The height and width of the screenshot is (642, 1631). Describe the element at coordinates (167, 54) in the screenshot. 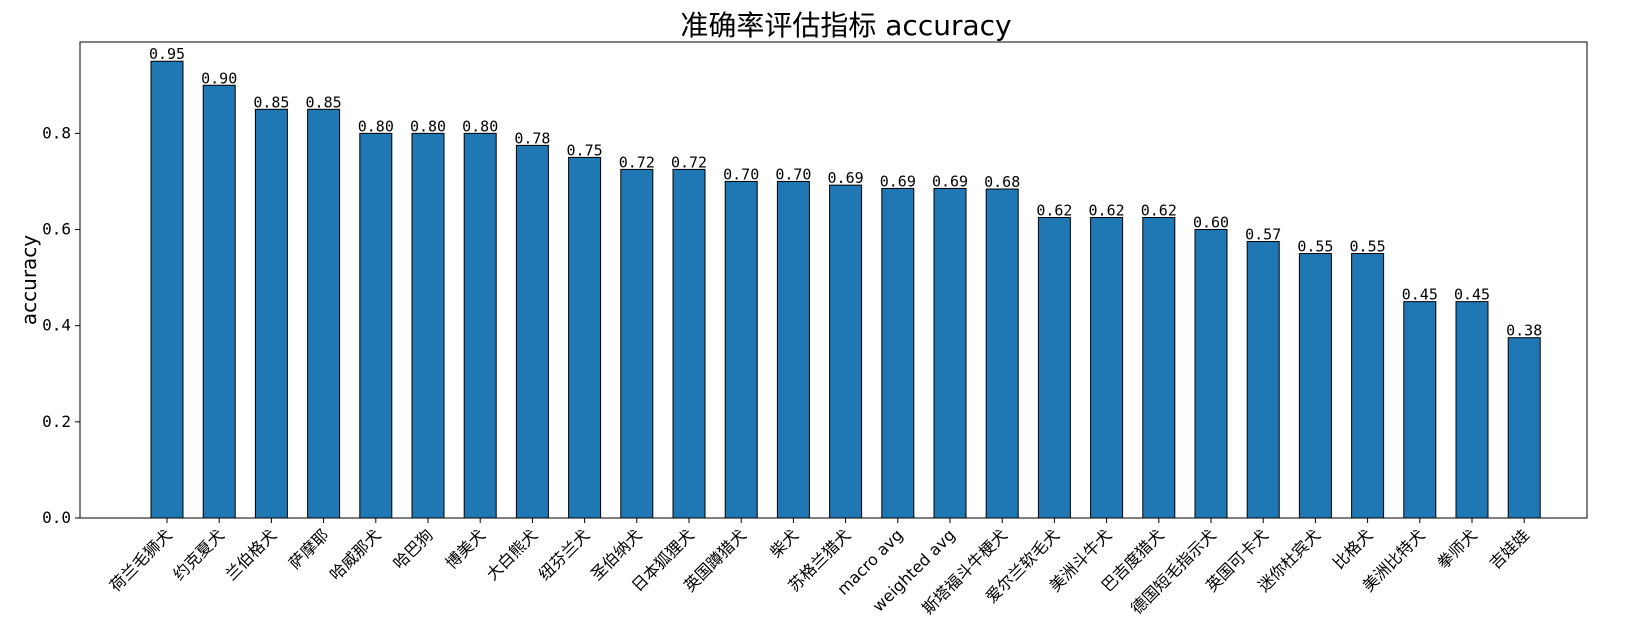

I see `bar-value-label: 0.95` at that location.